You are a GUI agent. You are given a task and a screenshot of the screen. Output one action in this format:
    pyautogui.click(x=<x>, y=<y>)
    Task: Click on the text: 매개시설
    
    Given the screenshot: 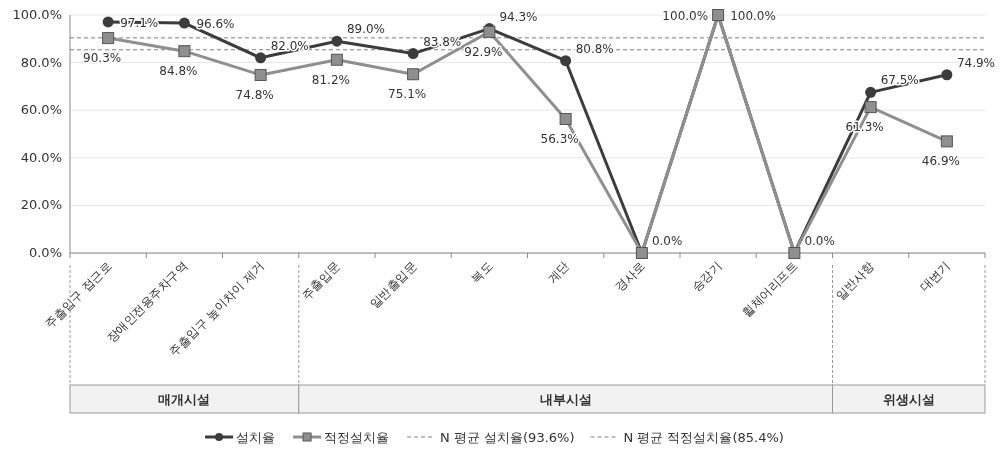 What is the action you would take?
    pyautogui.click(x=184, y=399)
    